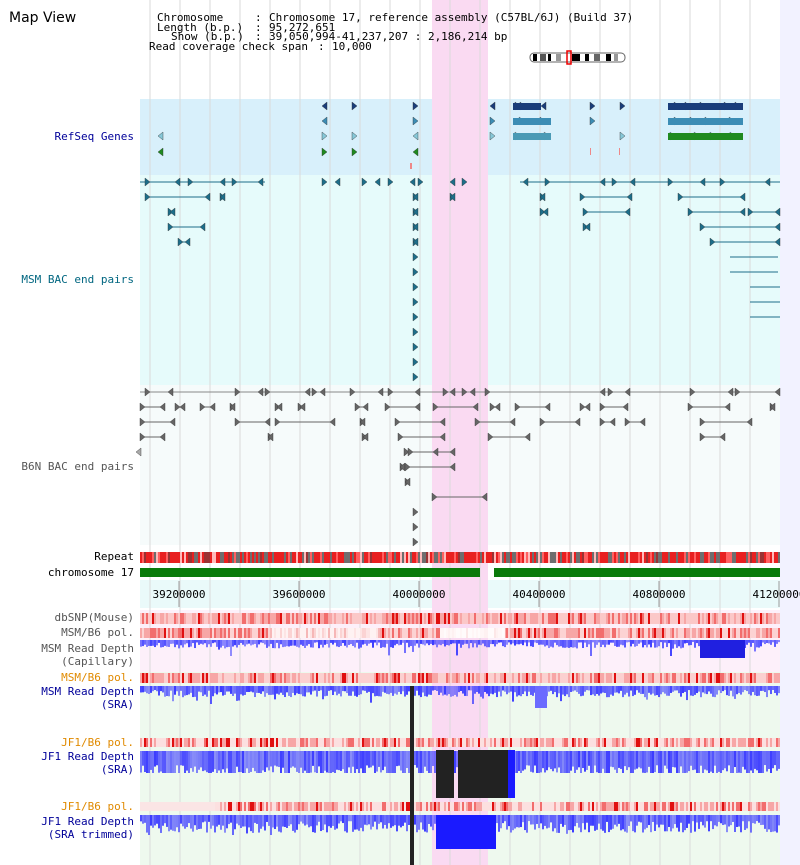 The image size is (800, 865). What do you see at coordinates (450, 135) in the screenshot?
I see `refseq-genes-track` at bounding box center [450, 135].